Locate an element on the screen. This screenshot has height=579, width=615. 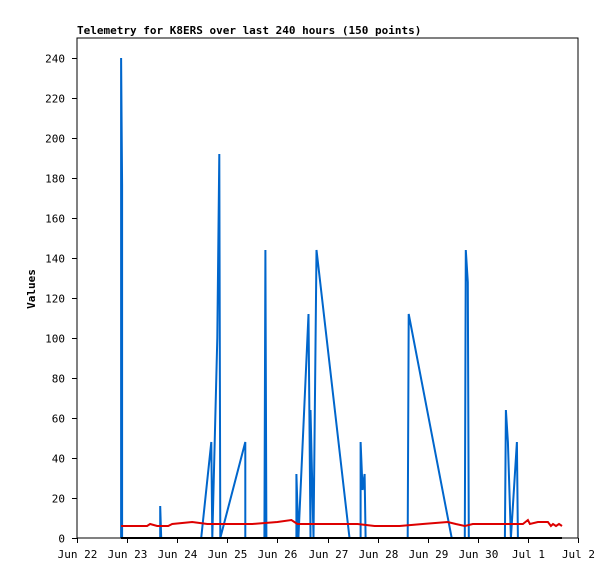
x-tick-label: Jun 28 is located at coordinates (379, 554).